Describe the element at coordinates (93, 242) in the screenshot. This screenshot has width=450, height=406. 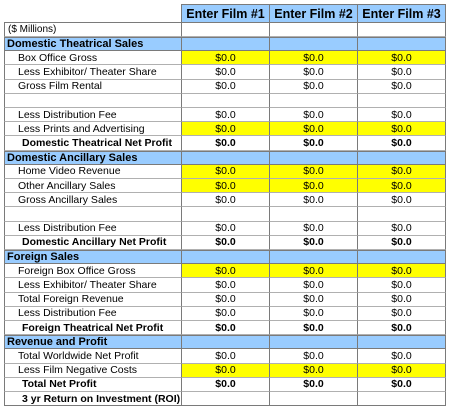
I see `row-label: Domestic Ancillary Net Profit` at that location.